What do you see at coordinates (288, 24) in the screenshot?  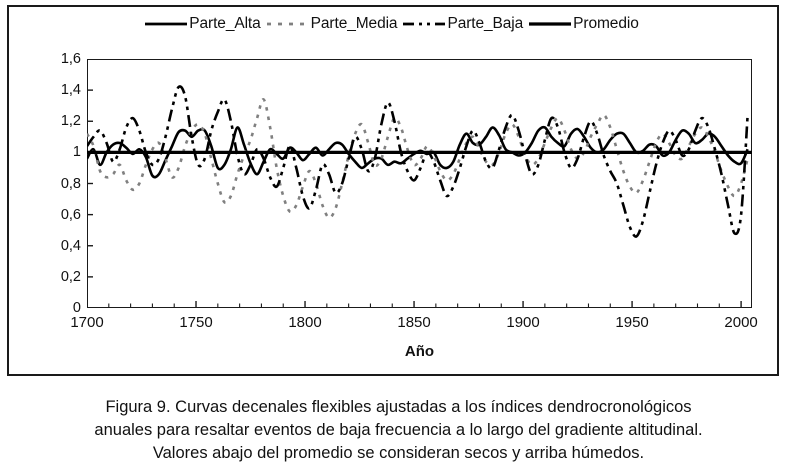 I see `legend-sample-dotted-gray-icon` at bounding box center [288, 24].